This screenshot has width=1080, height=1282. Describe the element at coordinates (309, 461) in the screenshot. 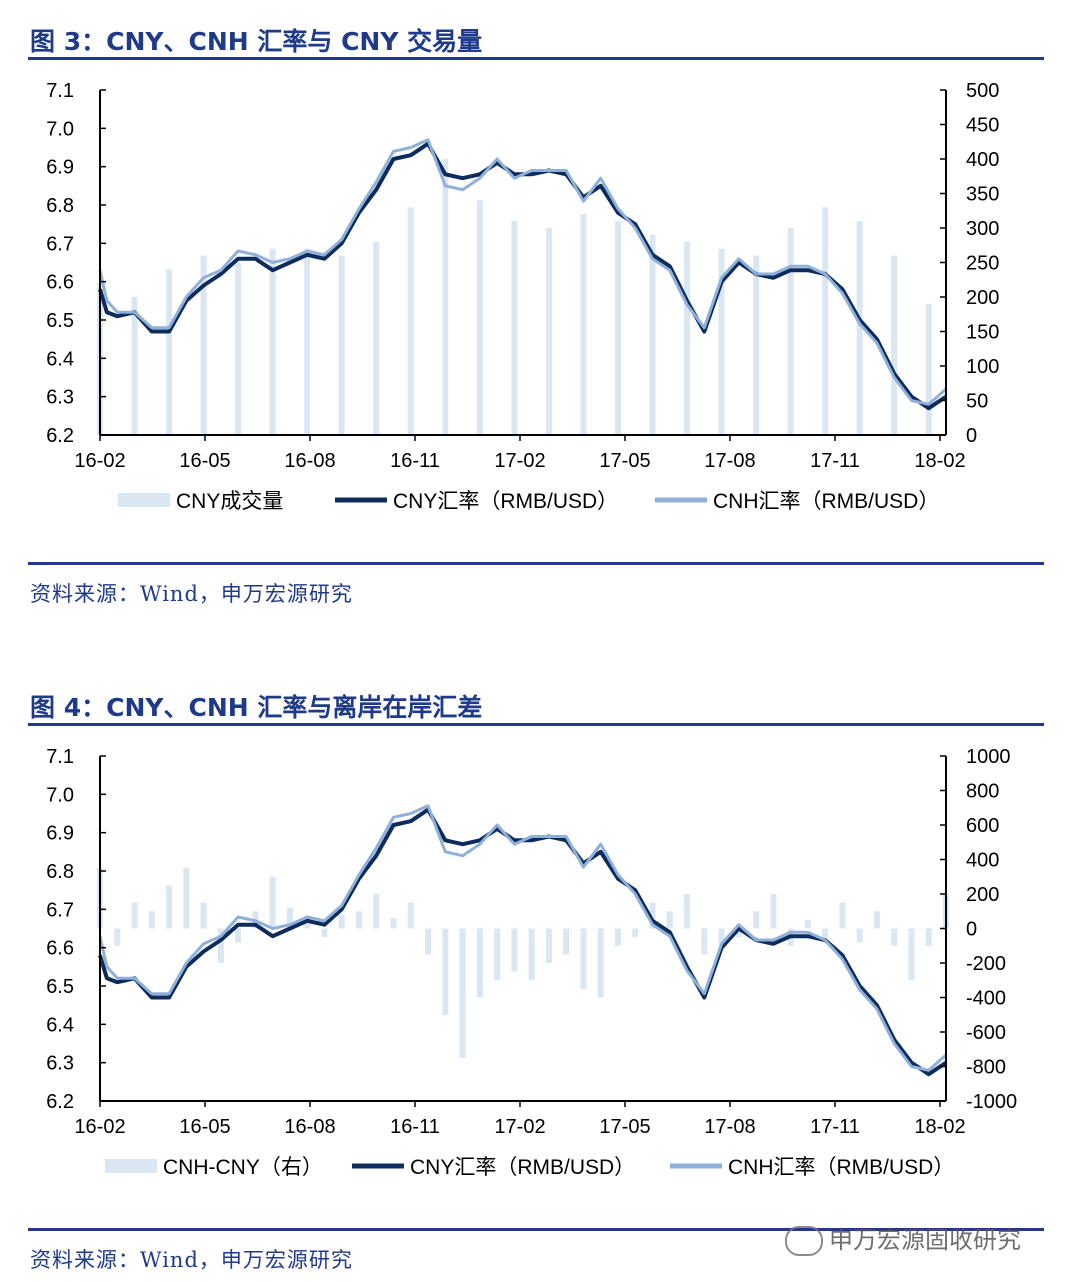

I see `x-tick-label: 16-08` at that location.